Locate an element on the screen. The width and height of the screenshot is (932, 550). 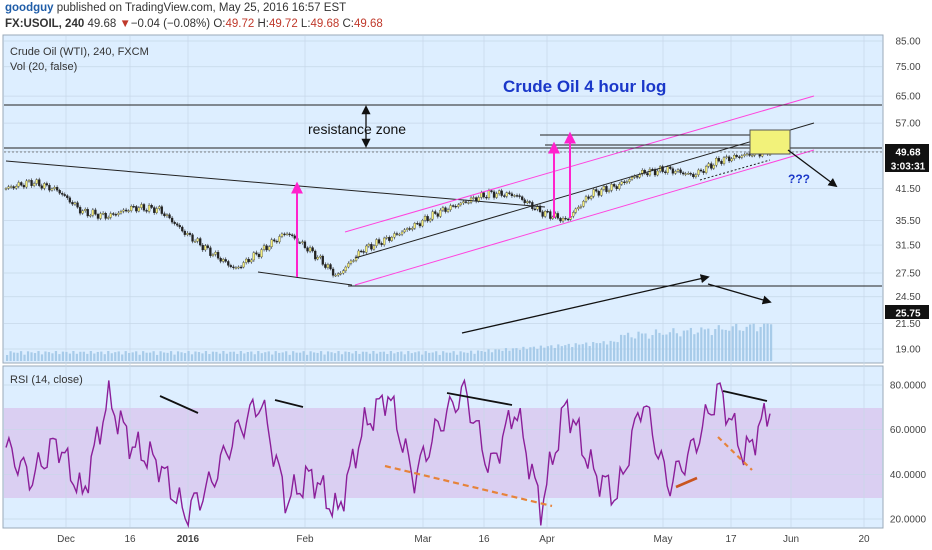
channel-bottom is located at coordinates (584, 217).